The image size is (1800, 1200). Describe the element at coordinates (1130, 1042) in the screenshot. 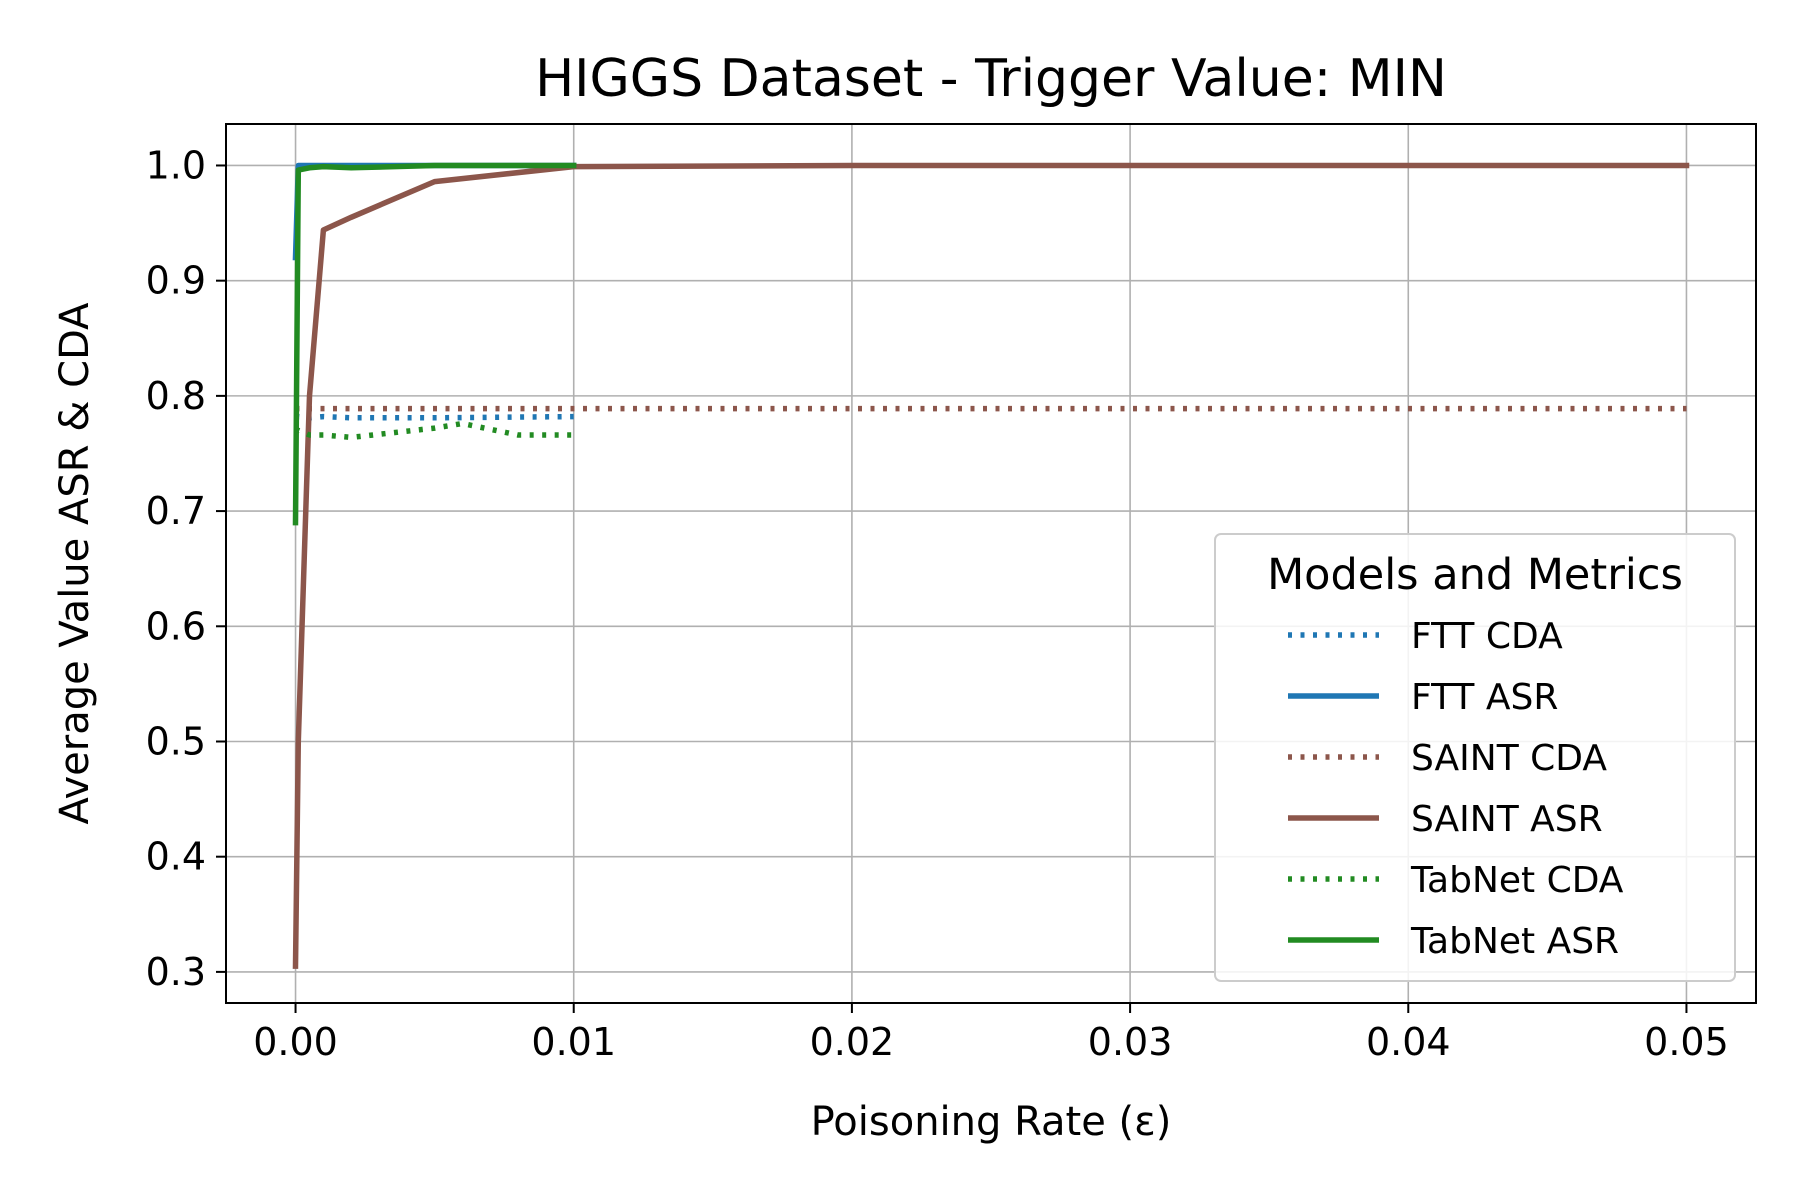

I see `x-tick-label: 0.03` at that location.